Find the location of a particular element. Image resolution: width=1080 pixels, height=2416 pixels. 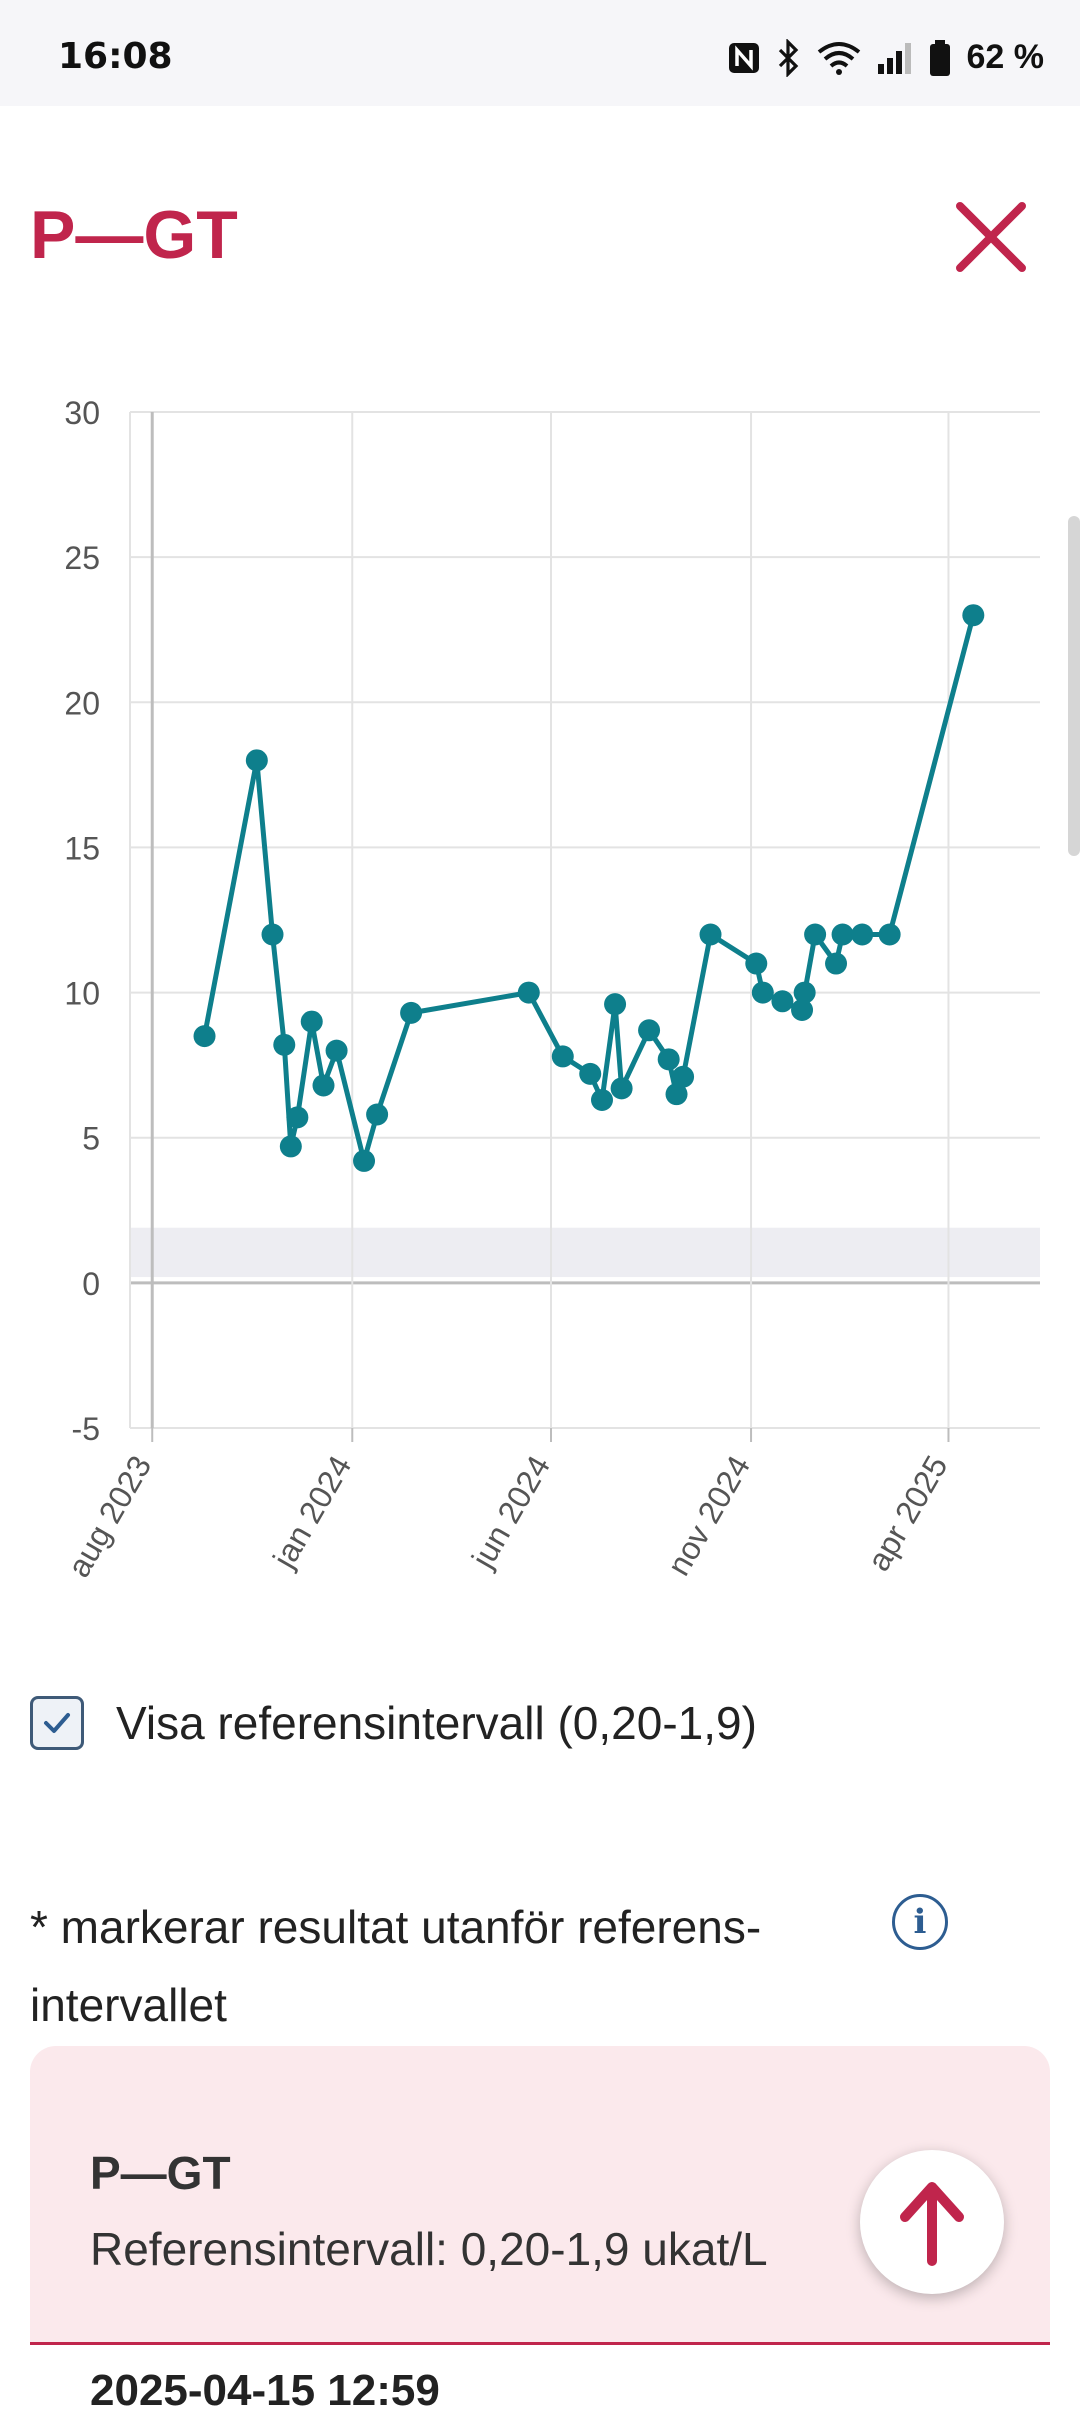

bluetooth-icon is located at coordinates (789, 57).